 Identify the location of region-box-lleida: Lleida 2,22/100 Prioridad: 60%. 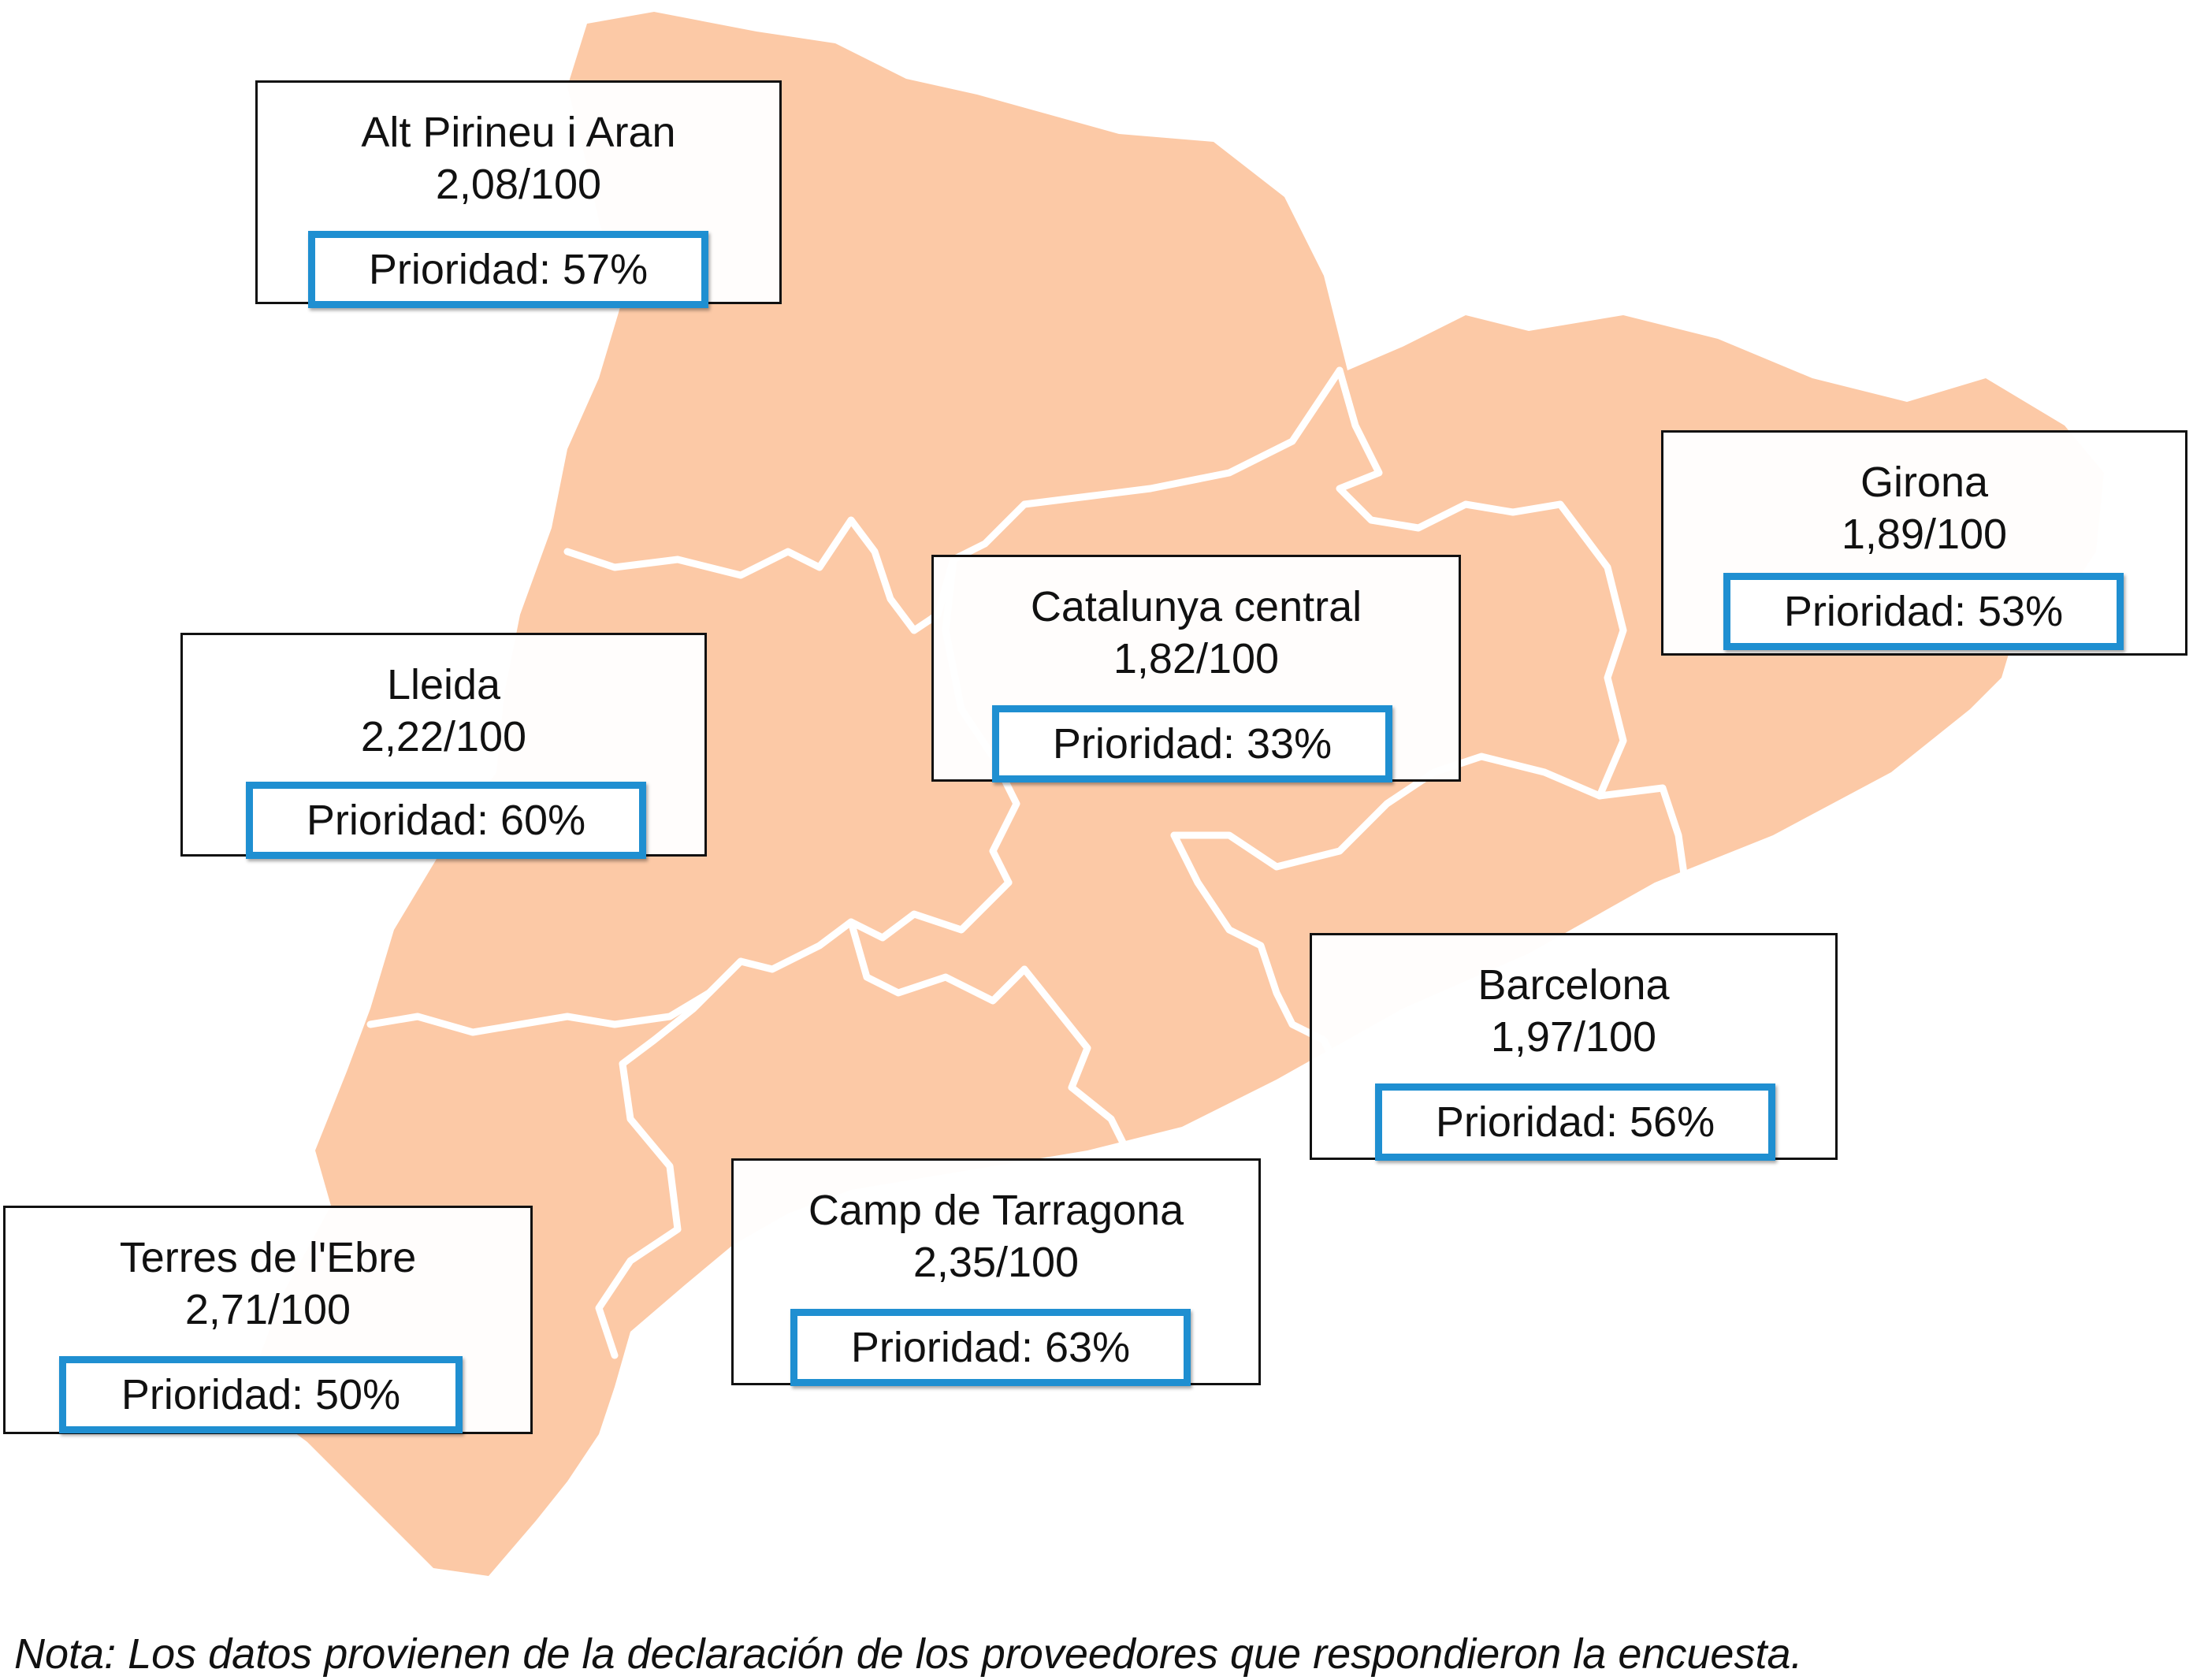
(443, 746).